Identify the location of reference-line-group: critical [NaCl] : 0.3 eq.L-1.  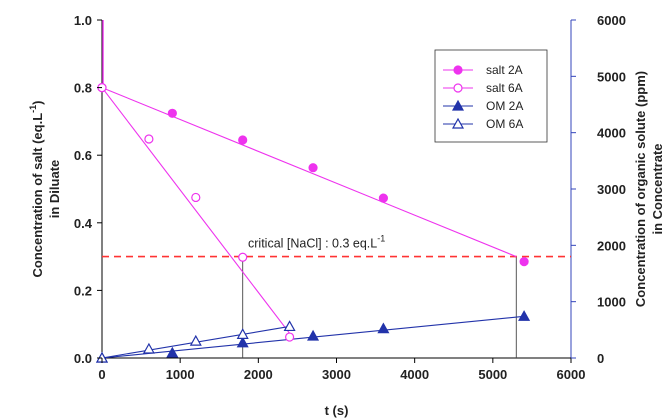
(336, 246).